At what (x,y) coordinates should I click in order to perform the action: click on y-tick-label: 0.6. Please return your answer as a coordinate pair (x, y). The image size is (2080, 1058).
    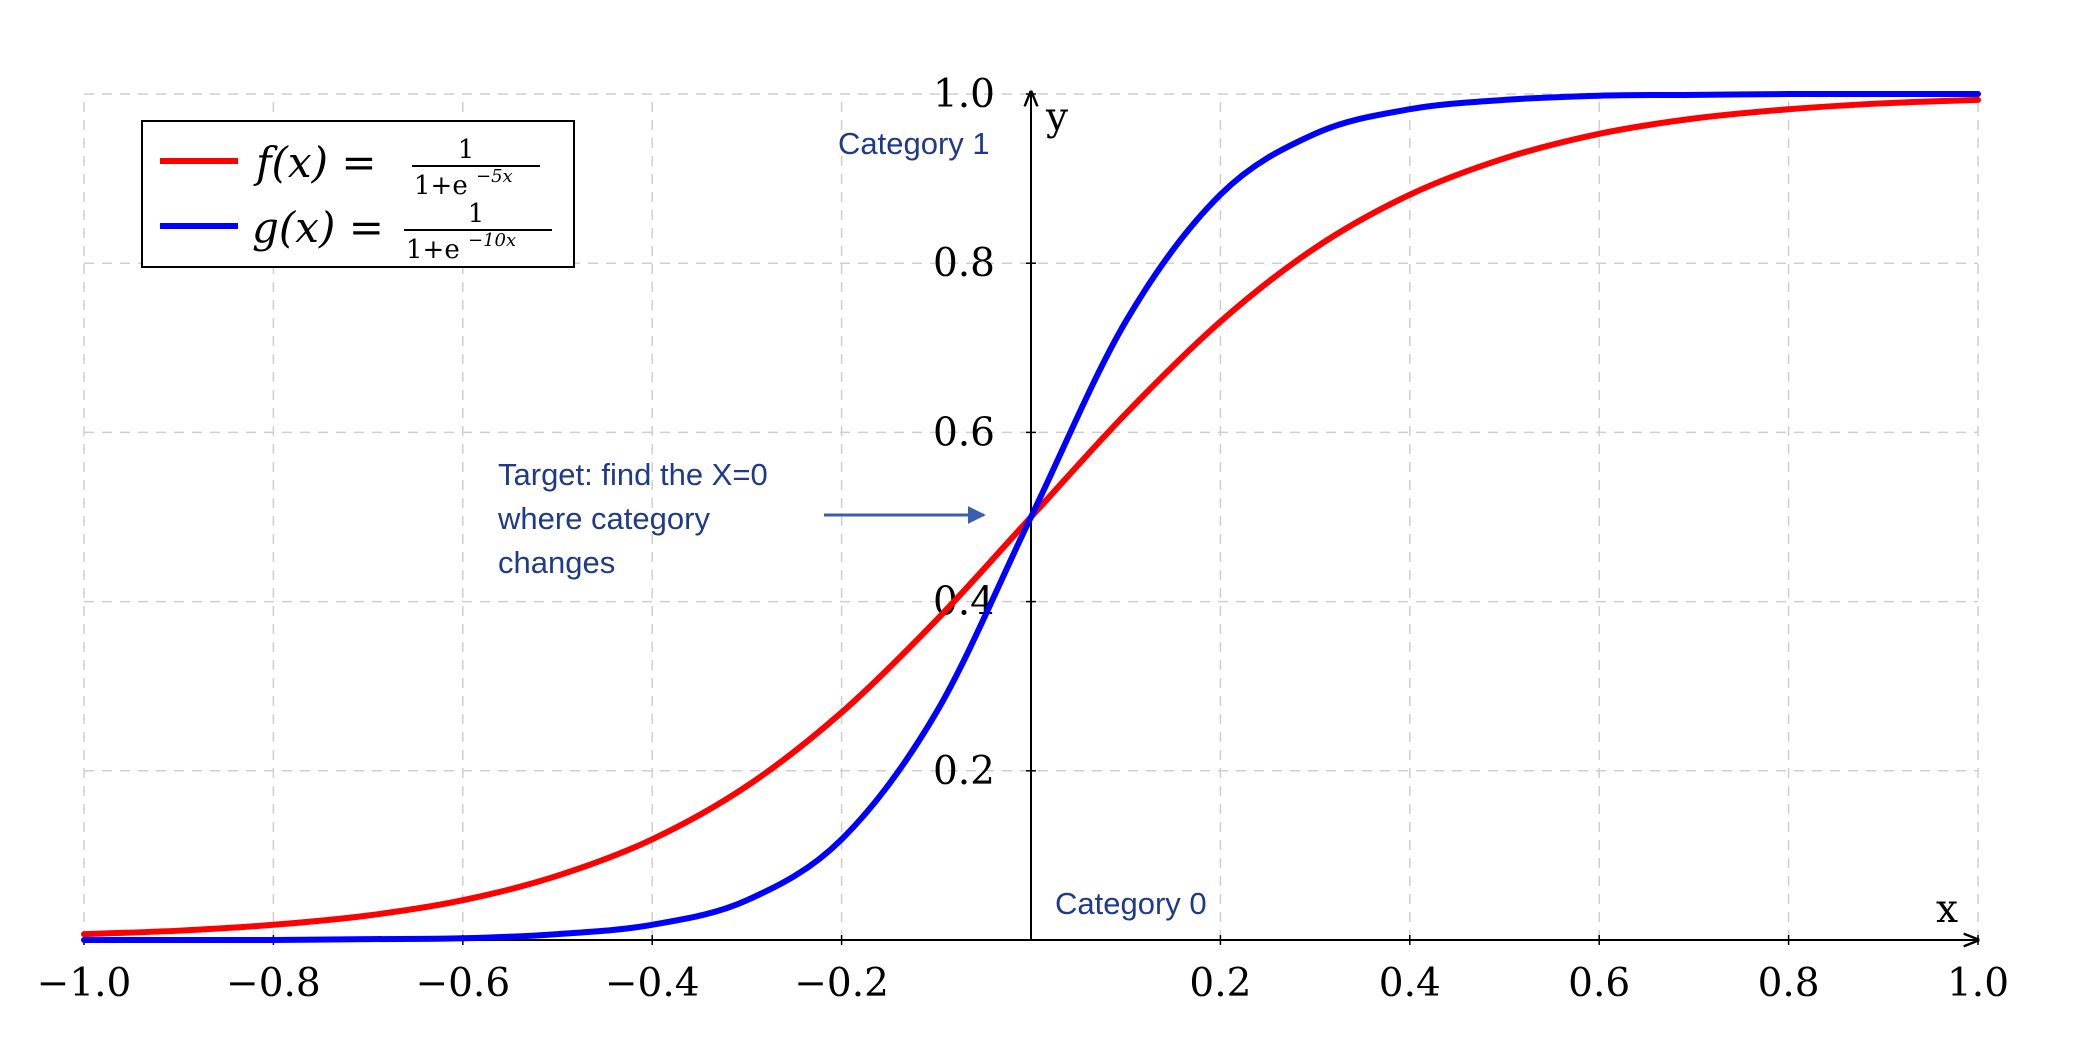
    Looking at the image, I should click on (964, 432).